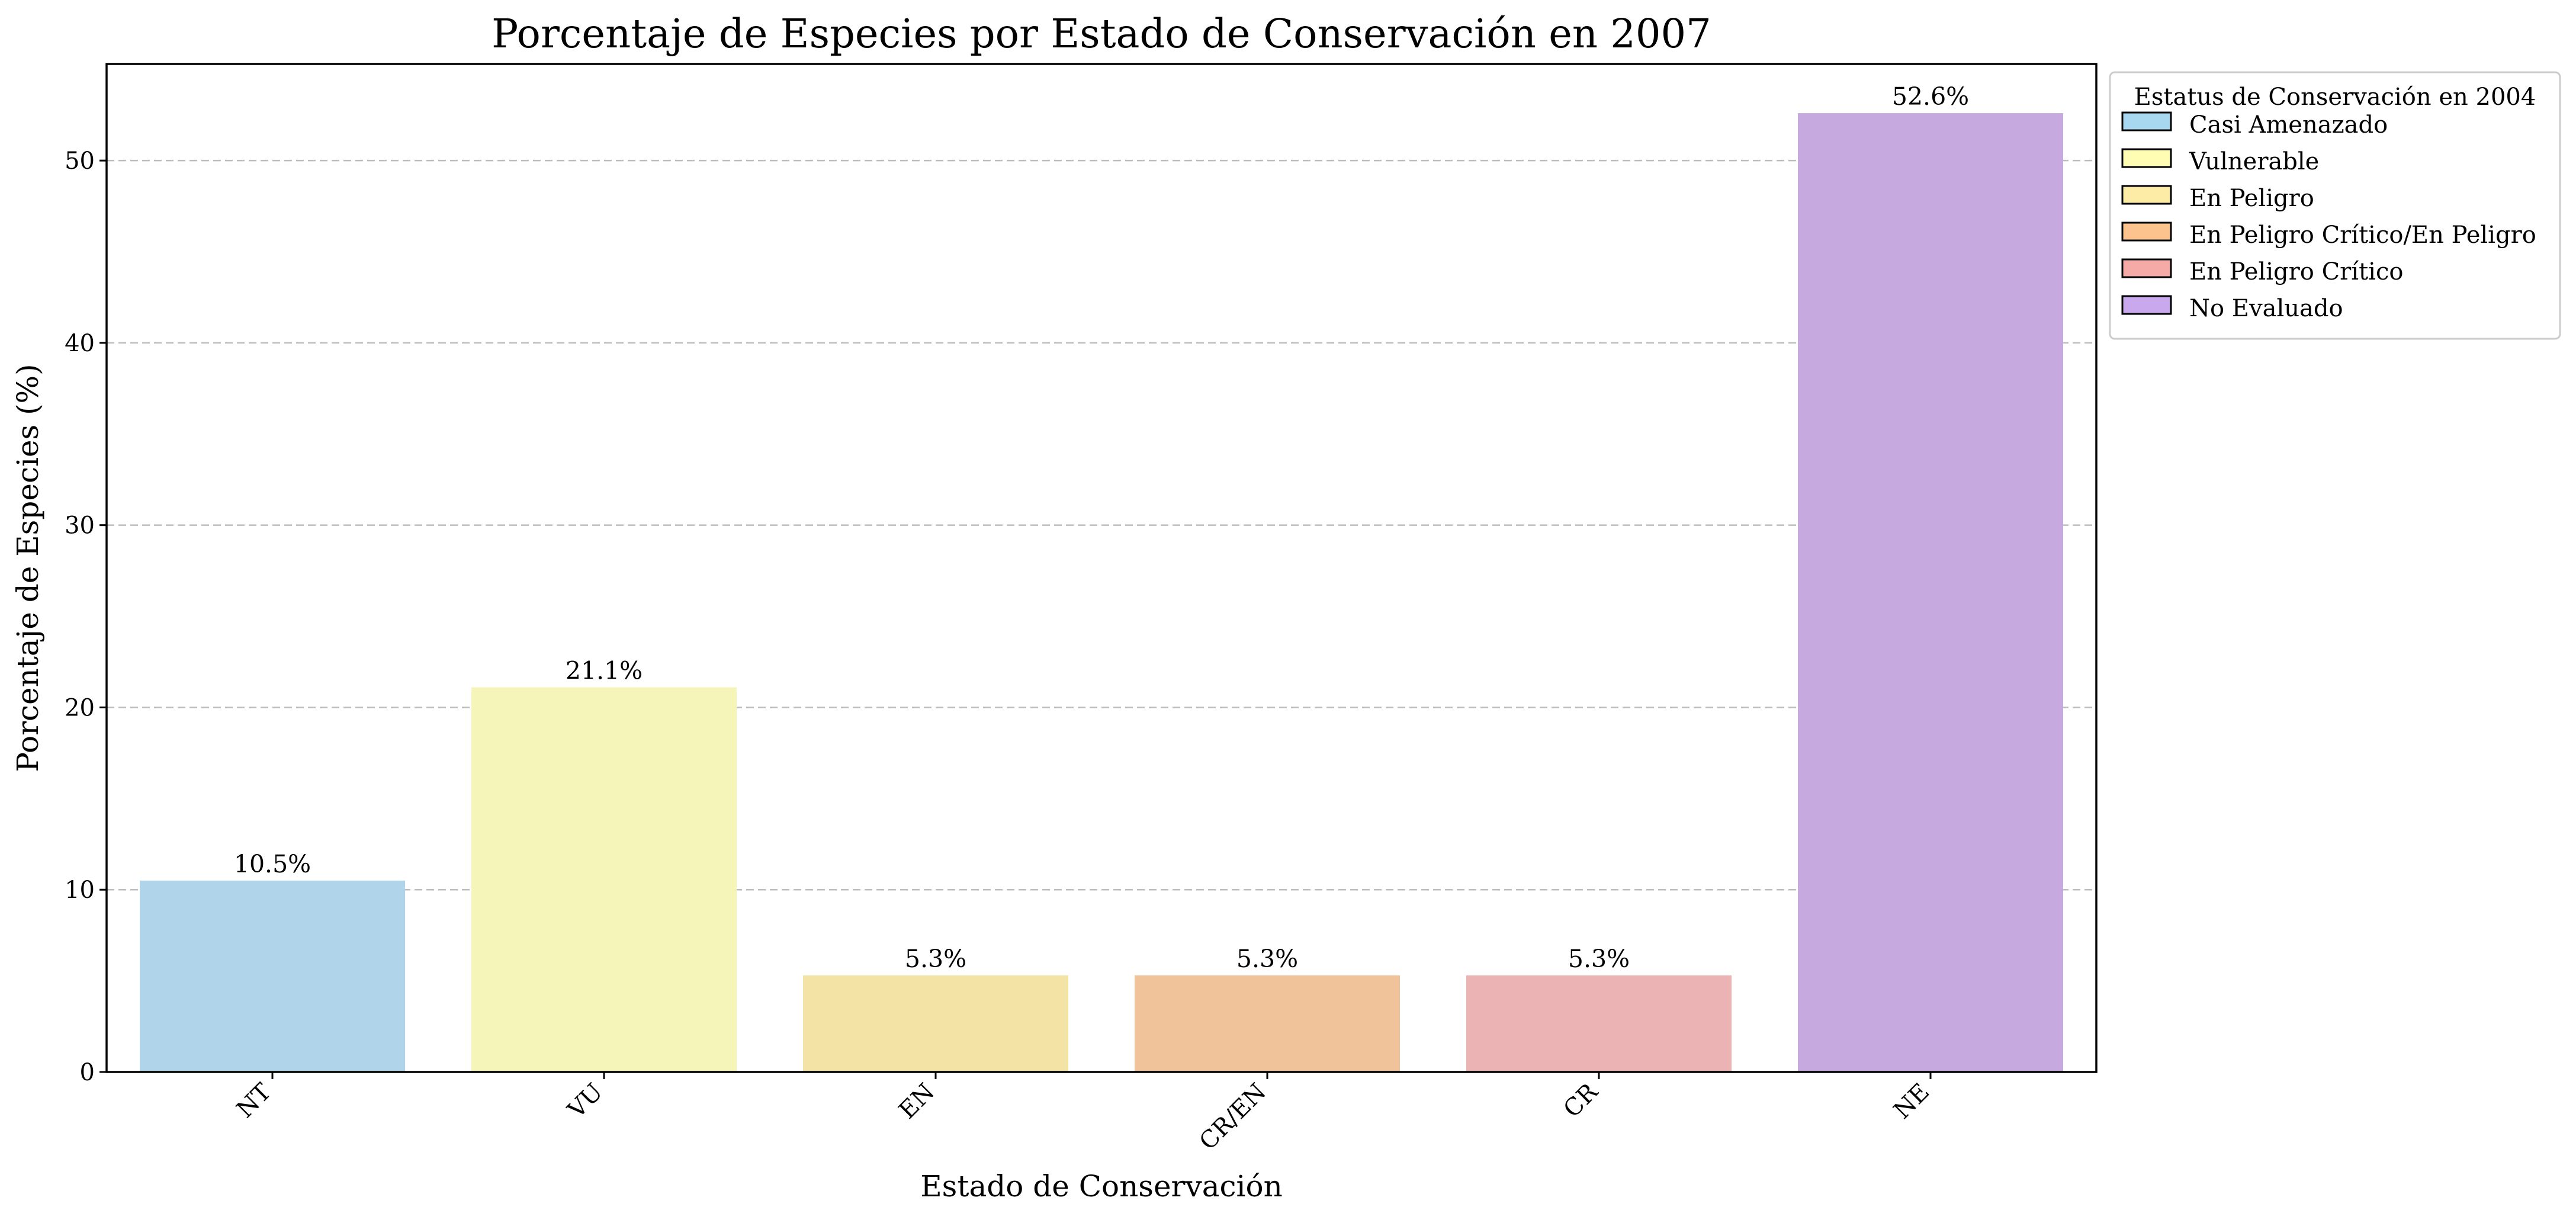 The height and width of the screenshot is (1223, 2576). What do you see at coordinates (272, 864) in the screenshot?
I see `bar-value-label: 10.5%` at bounding box center [272, 864].